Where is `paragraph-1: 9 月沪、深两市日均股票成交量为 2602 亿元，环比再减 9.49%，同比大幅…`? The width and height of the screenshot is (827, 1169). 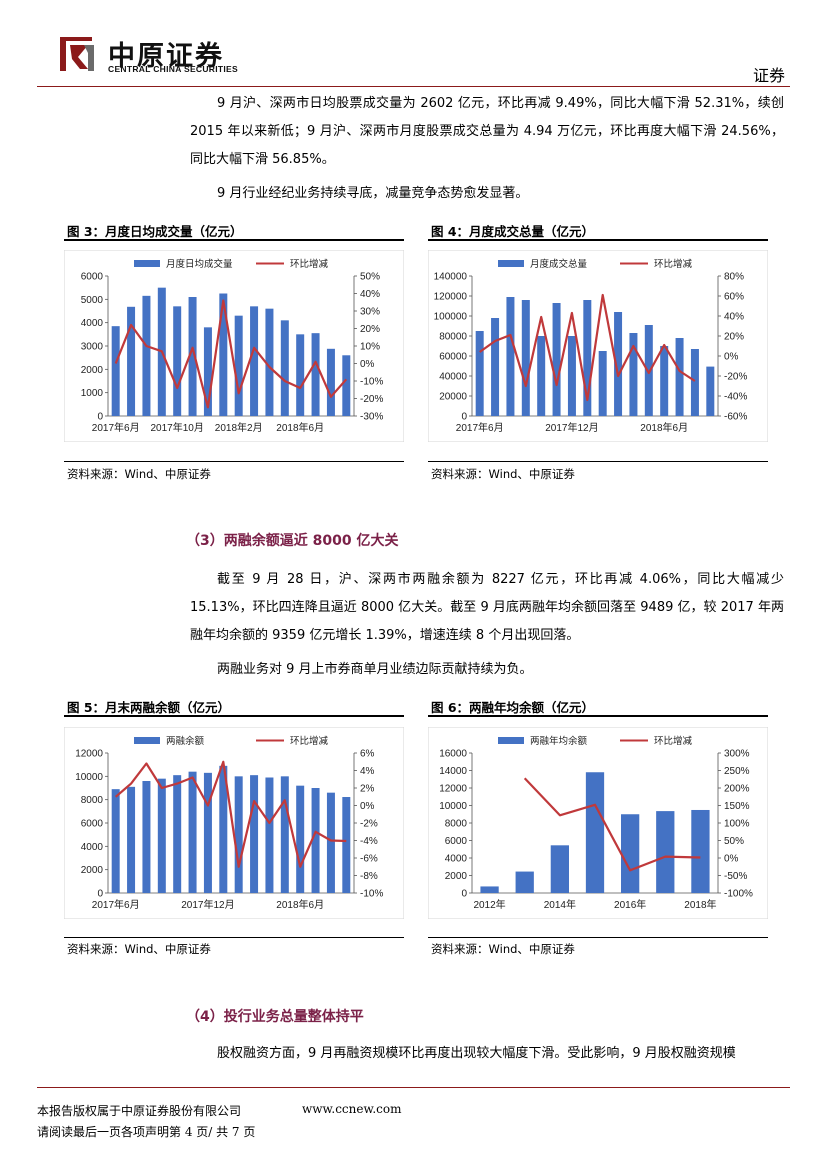 paragraph-1: 9 月沪、深两市日均股票成交量为 2602 亿元，环比再减 9.49%，同比大幅… is located at coordinates (487, 131).